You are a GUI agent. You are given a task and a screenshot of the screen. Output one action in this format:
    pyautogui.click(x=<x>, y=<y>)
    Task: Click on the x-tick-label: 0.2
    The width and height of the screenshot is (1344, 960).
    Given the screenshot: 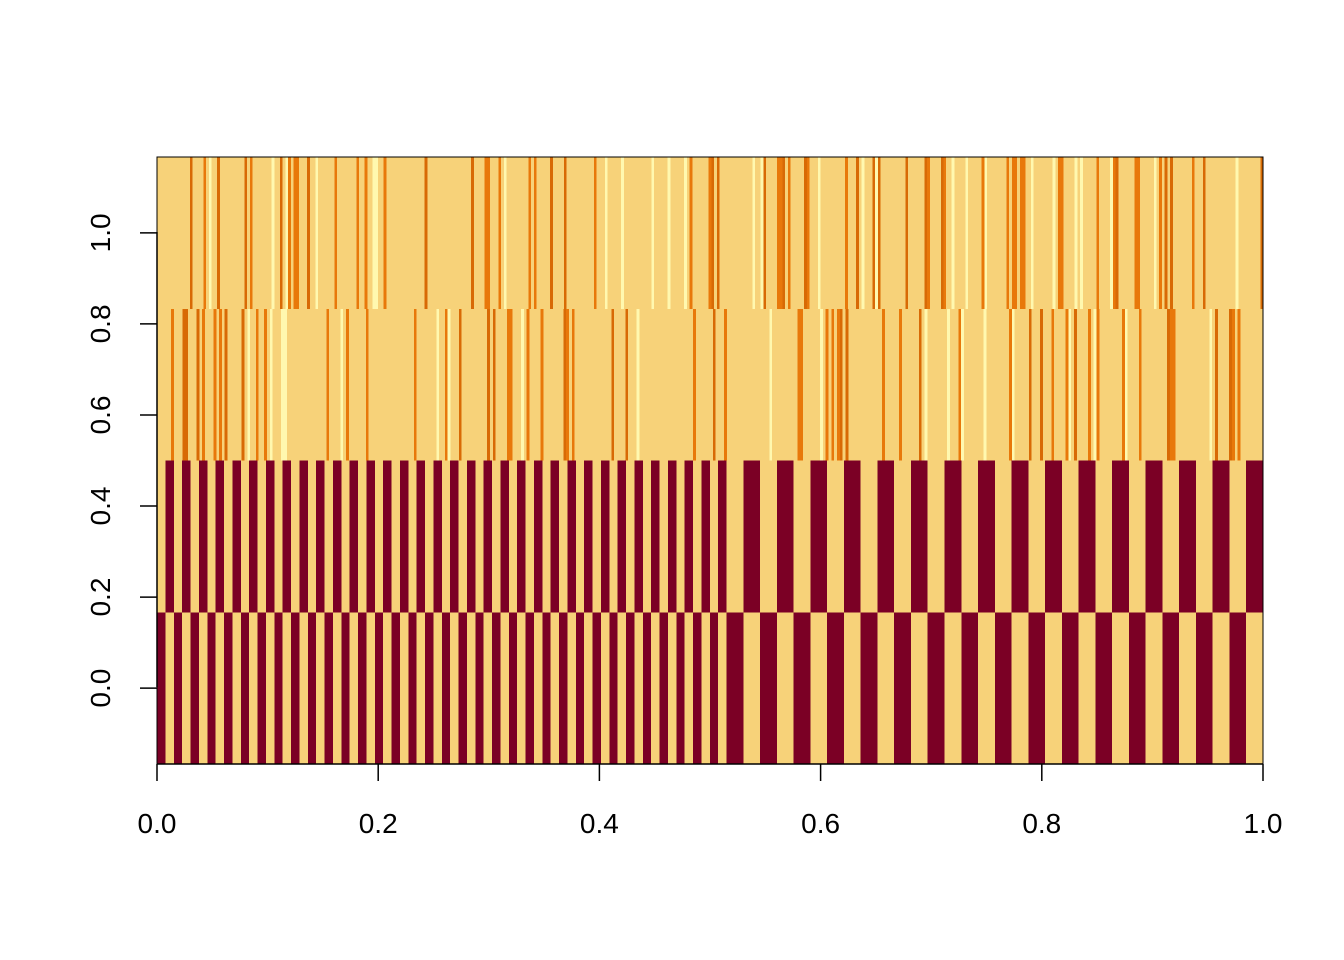 What is the action you would take?
    pyautogui.click(x=378, y=823)
    